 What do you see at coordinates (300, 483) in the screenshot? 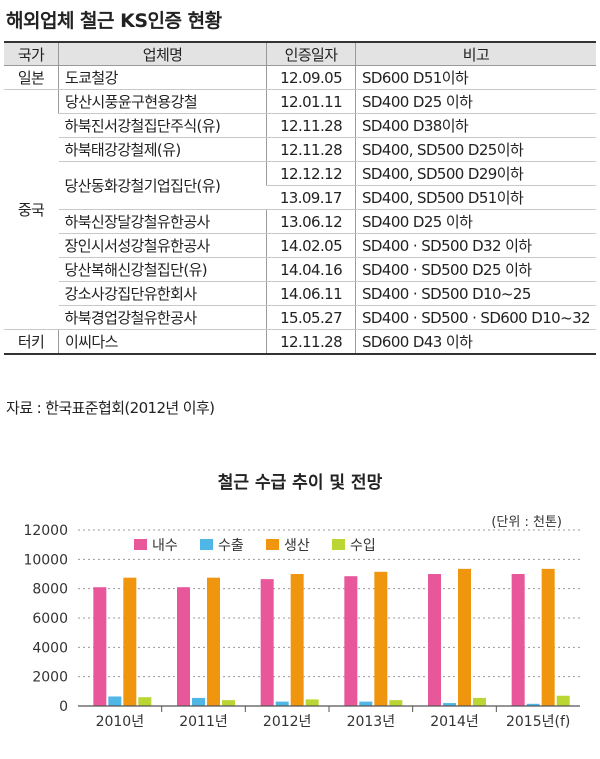
I see `chart-title: 철근 수급 추이 및 전망` at bounding box center [300, 483].